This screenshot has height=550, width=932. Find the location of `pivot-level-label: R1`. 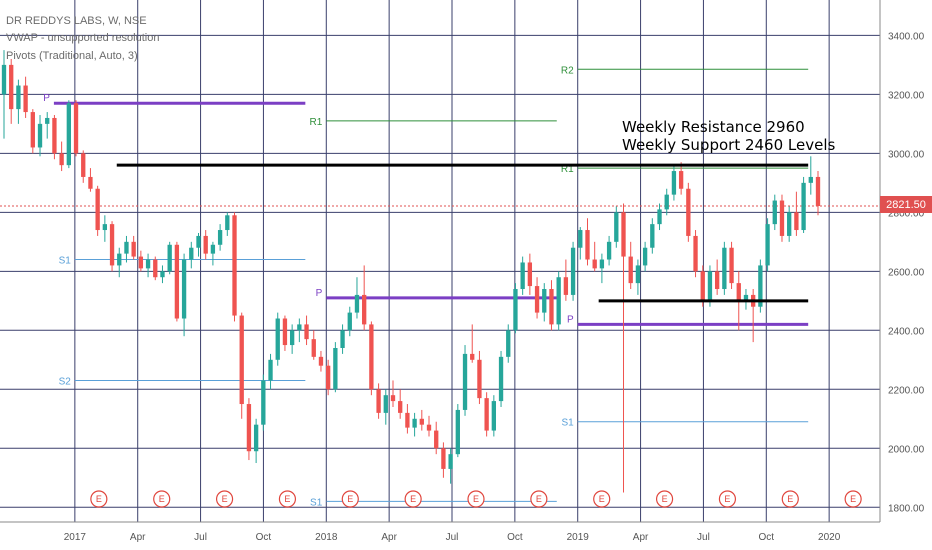

pivot-level-label: R1 is located at coordinates (567, 169).